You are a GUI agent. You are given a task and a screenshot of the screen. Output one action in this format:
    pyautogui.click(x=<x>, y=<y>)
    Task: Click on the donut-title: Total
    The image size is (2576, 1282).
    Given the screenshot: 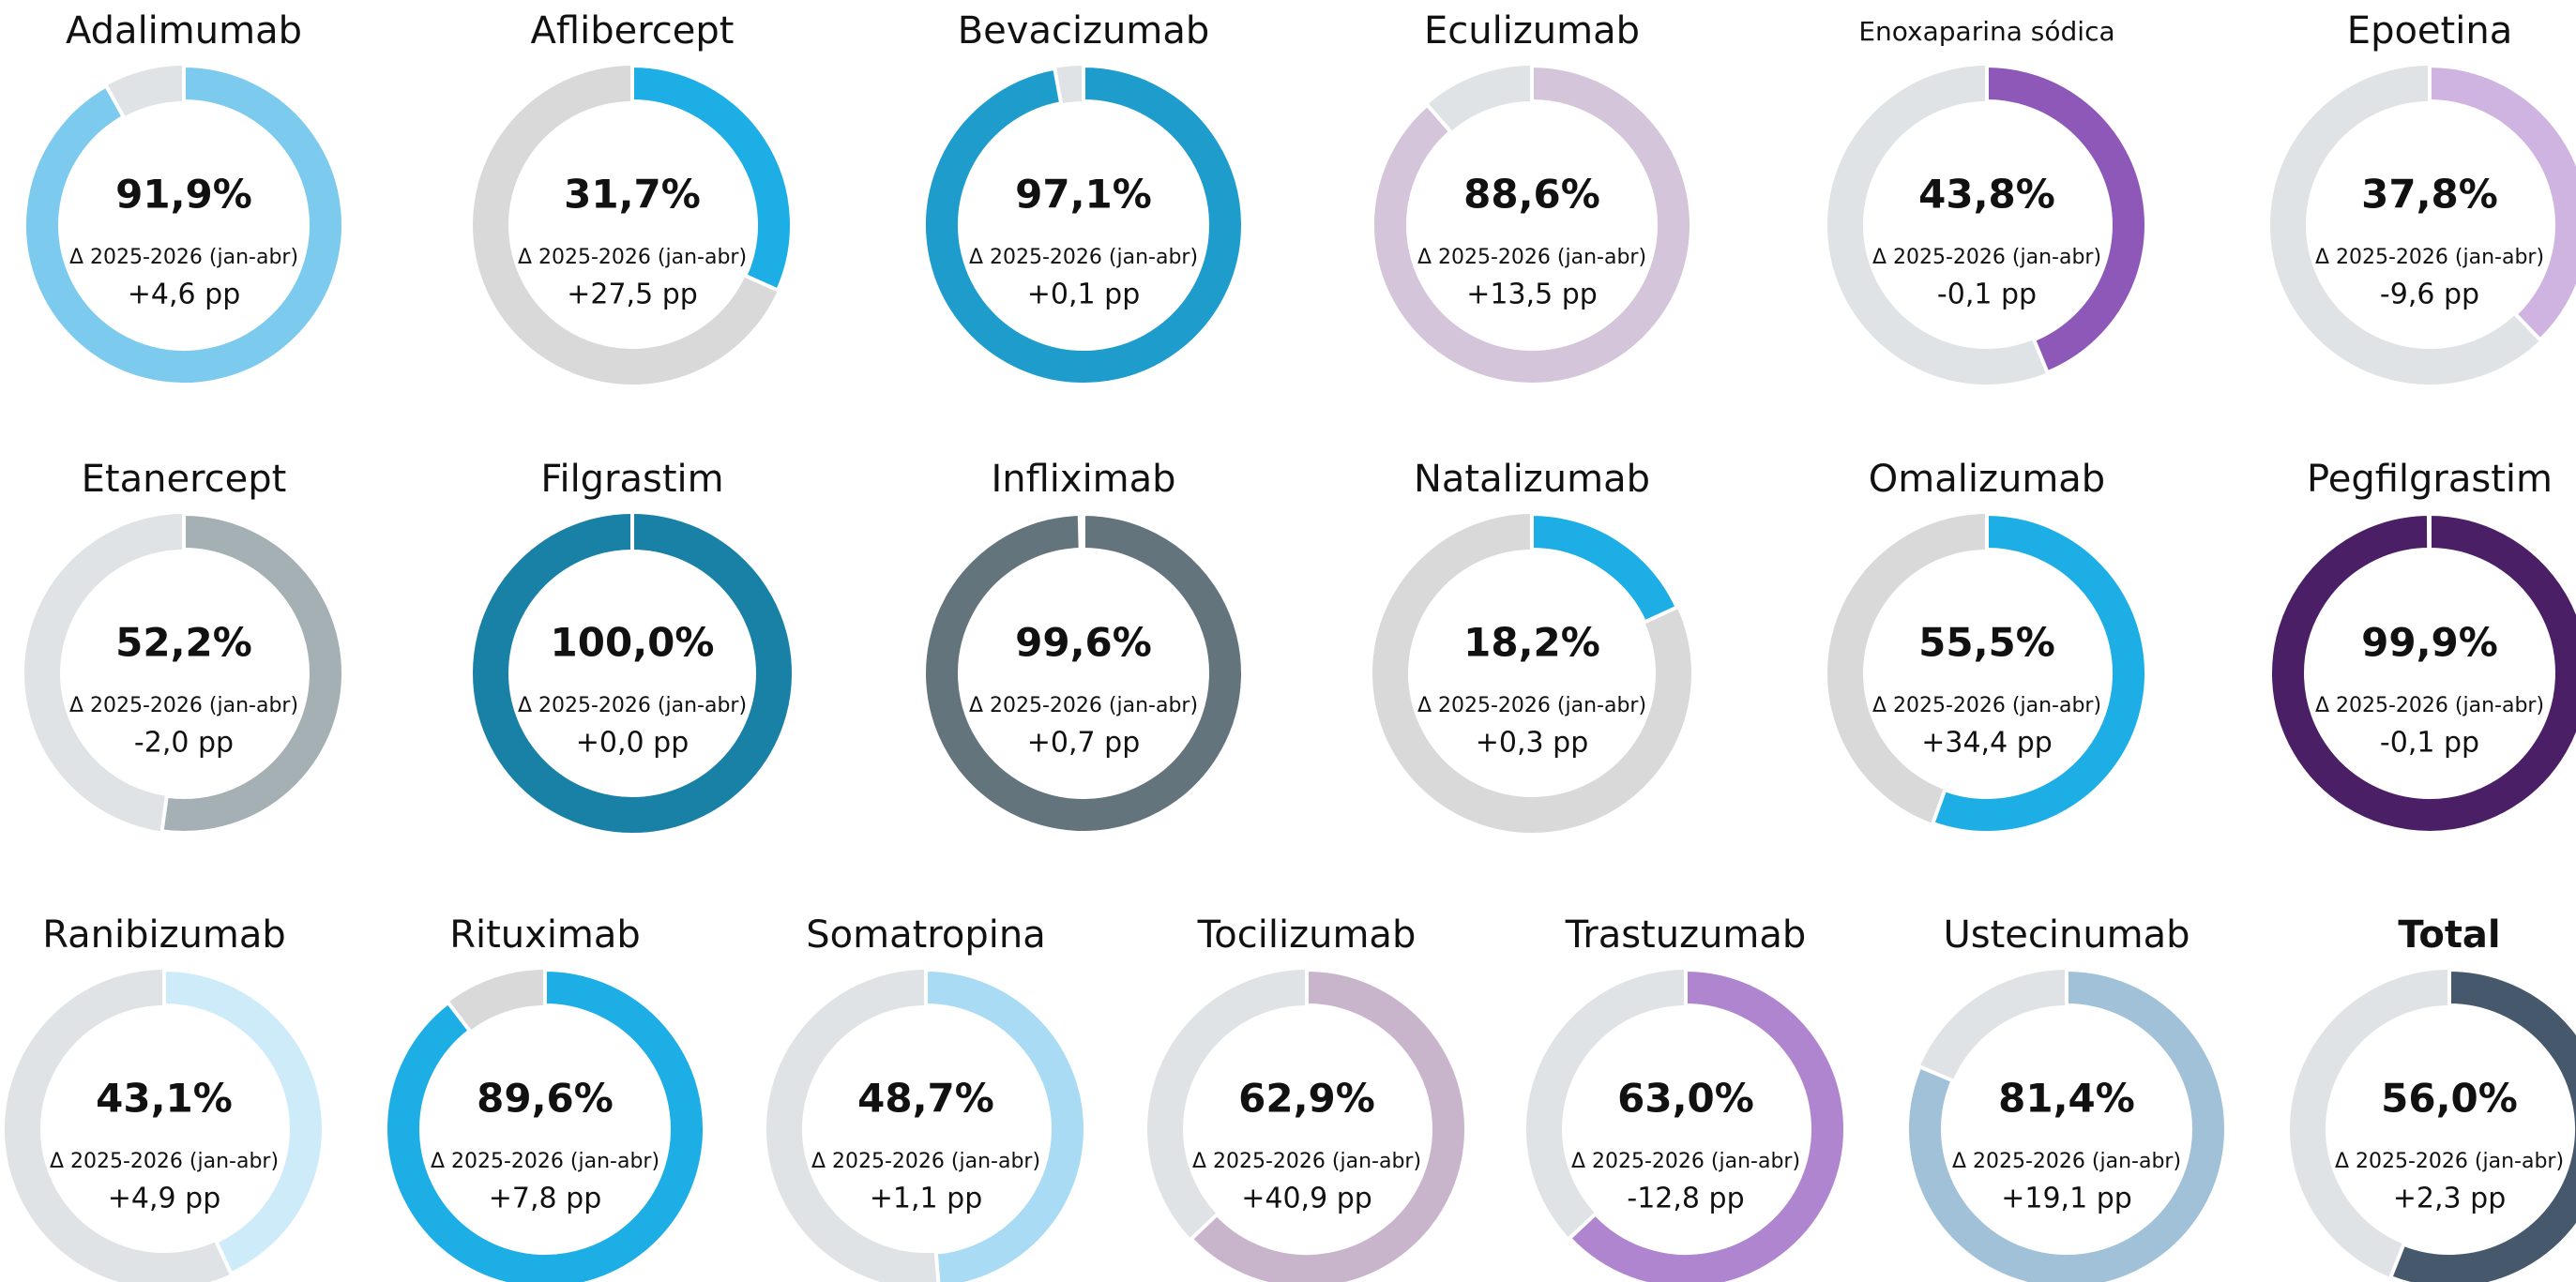 What is the action you would take?
    pyautogui.click(x=2449, y=935)
    